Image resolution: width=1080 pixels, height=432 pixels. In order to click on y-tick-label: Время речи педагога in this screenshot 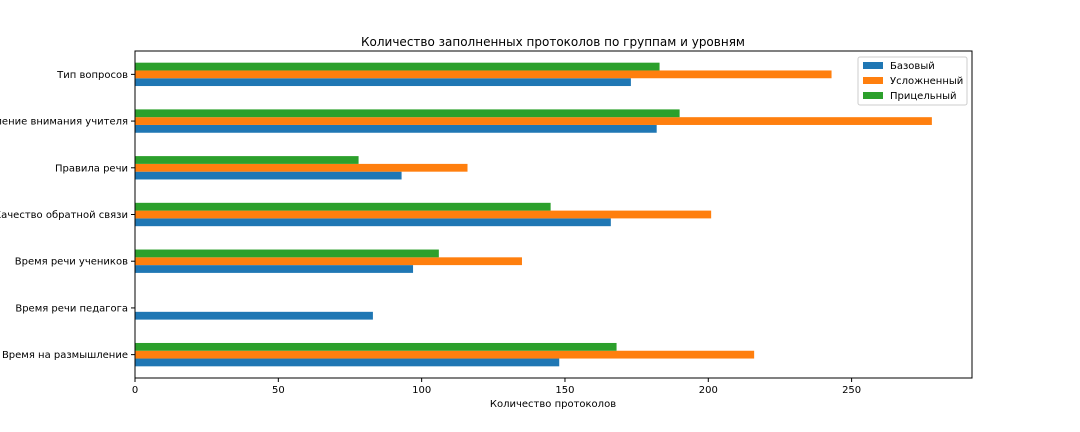, I will do `click(71, 308)`.